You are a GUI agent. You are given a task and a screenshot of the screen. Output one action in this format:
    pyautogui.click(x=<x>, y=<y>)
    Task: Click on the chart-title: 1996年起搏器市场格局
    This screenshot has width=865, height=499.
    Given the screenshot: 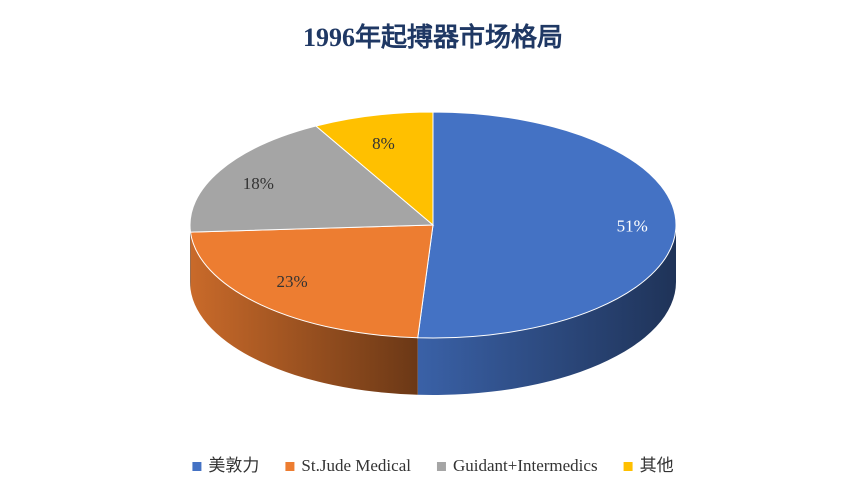 What is the action you would take?
    pyautogui.click(x=433, y=37)
    